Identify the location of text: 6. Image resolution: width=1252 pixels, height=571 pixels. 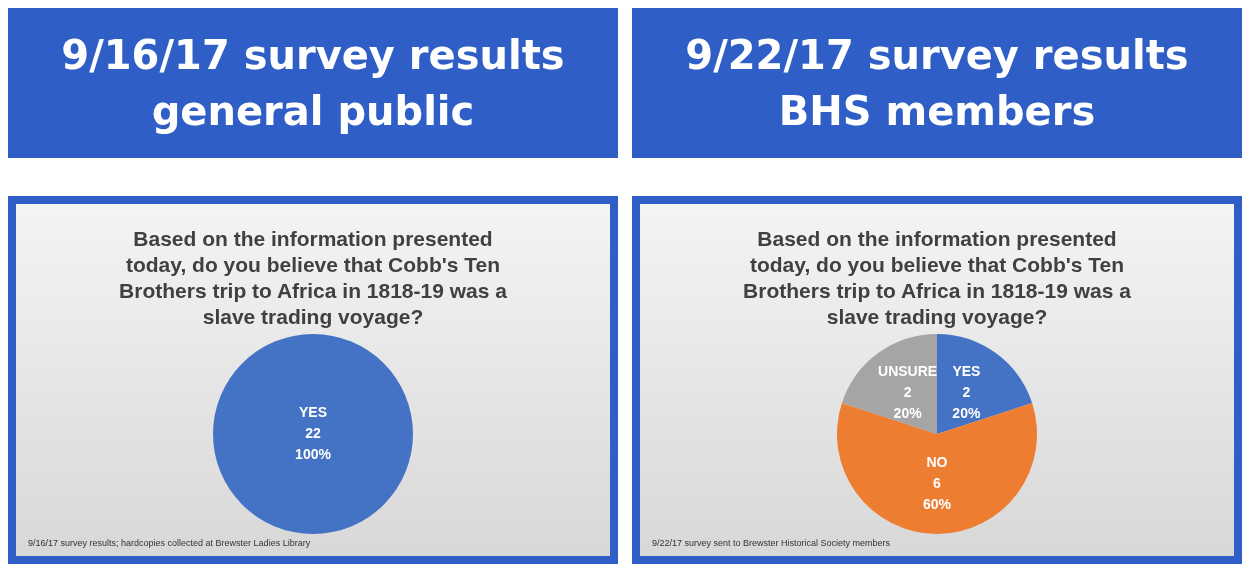
(937, 482).